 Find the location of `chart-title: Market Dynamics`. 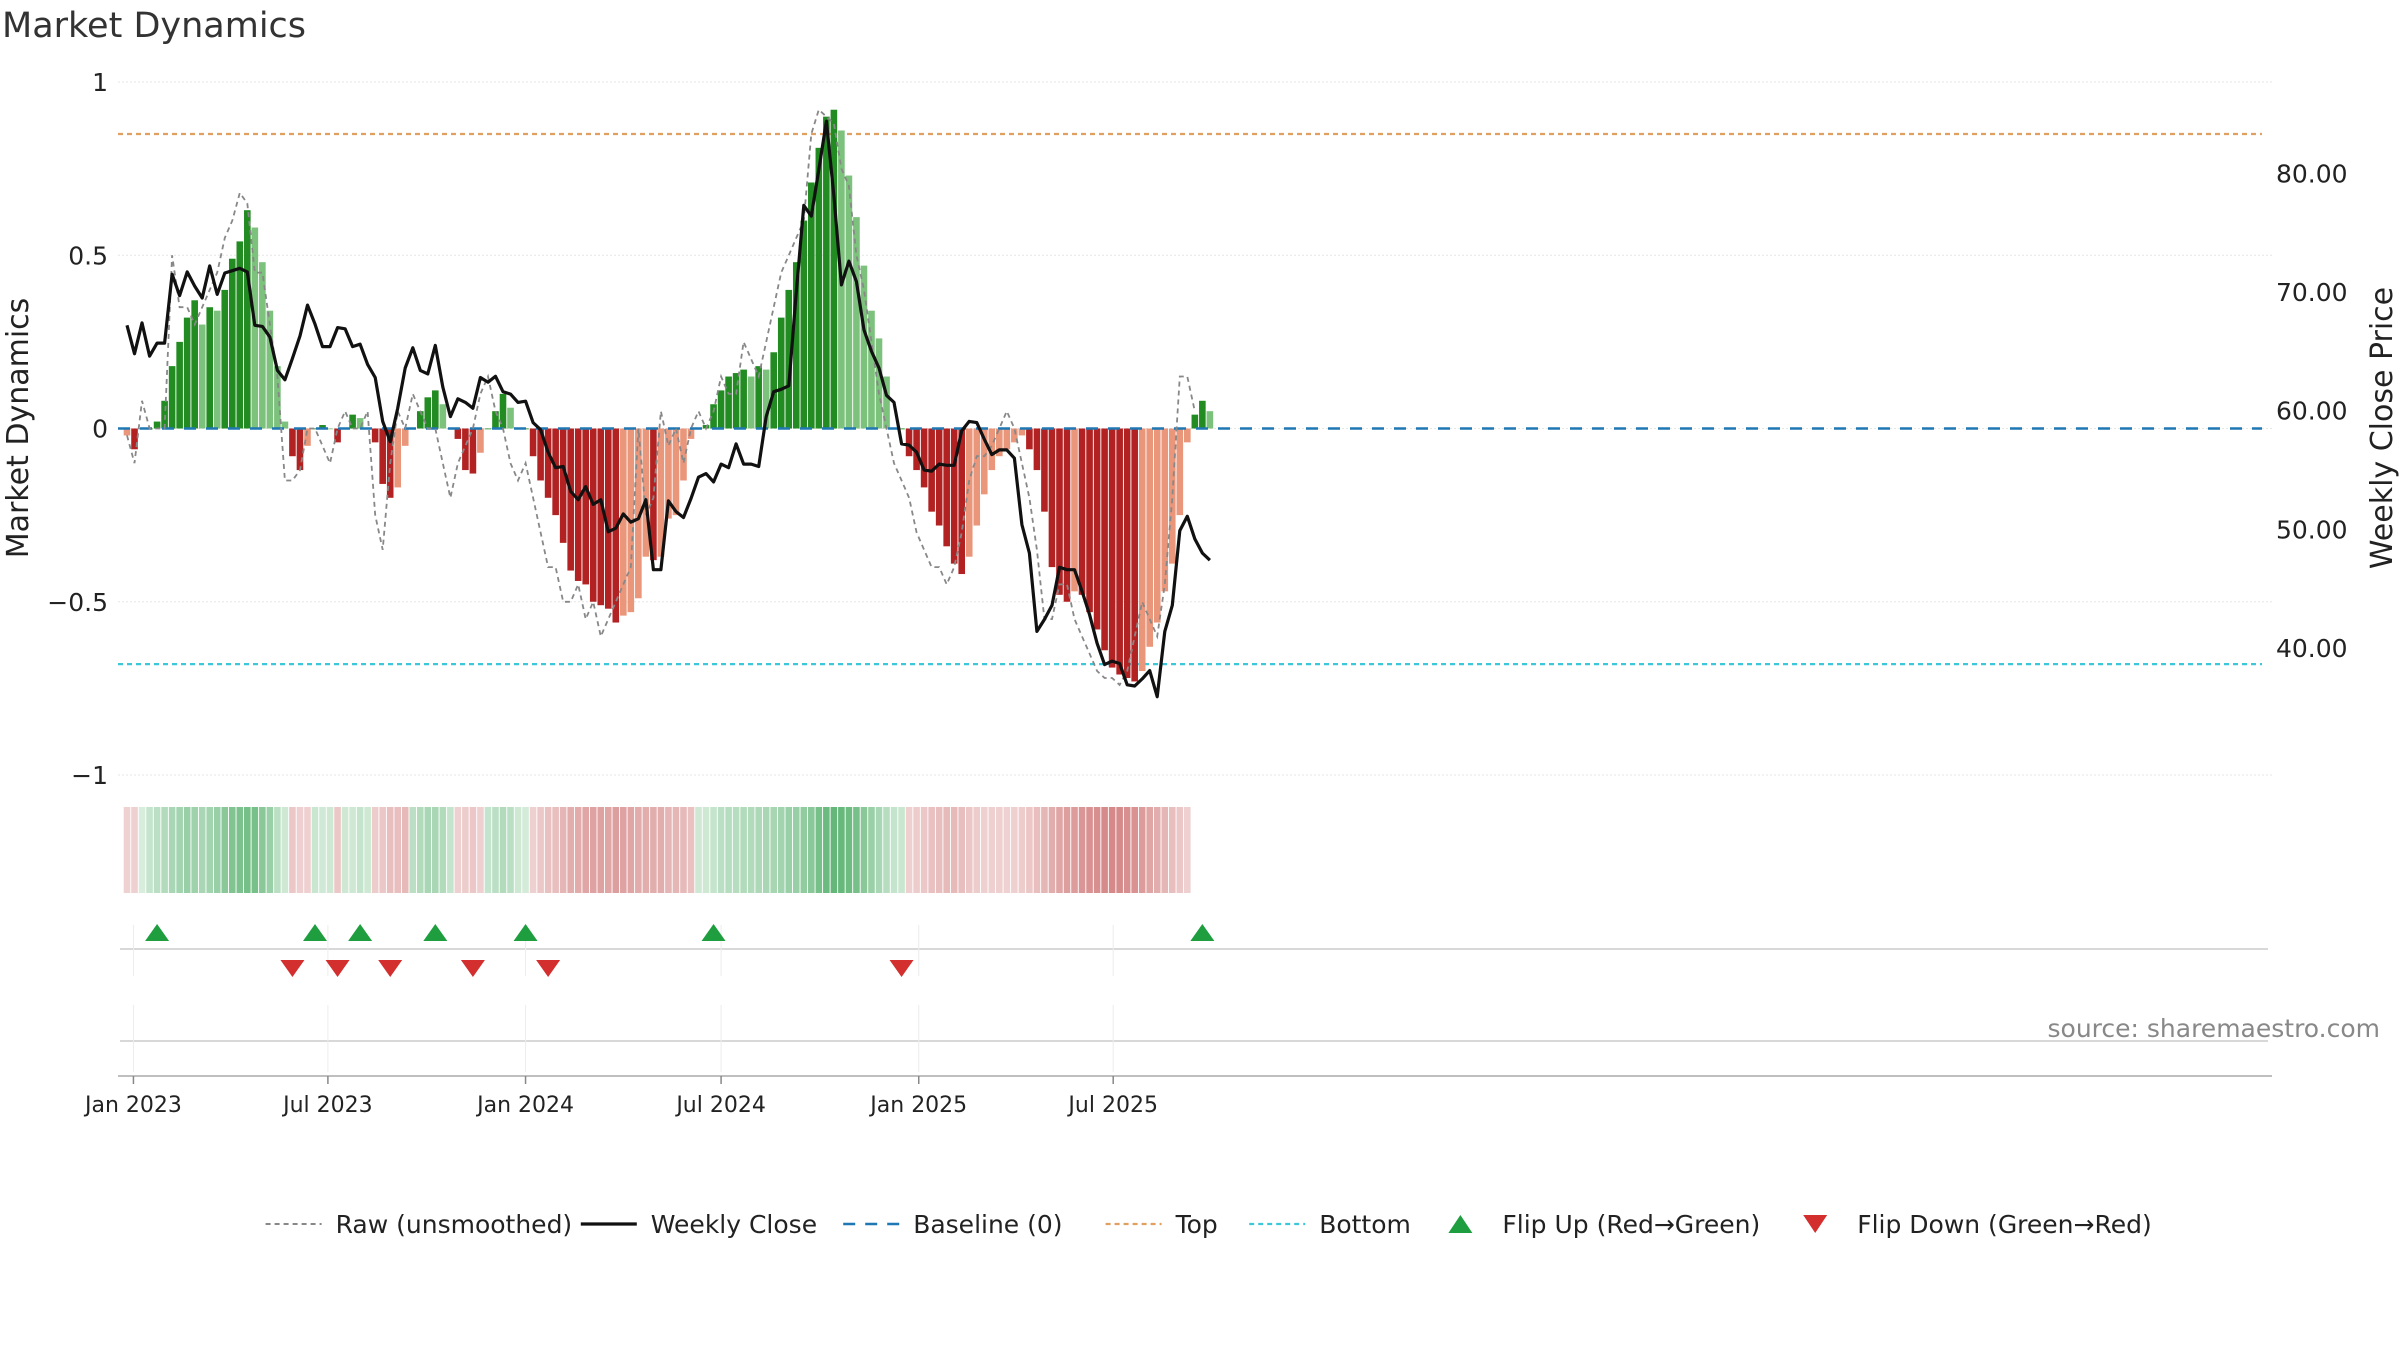

chart-title: Market Dynamics is located at coordinates (154, 26).